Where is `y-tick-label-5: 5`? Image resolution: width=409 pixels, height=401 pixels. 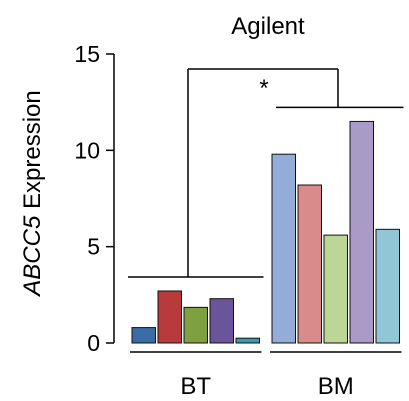 y-tick-label-5: 5 is located at coordinates (93, 247).